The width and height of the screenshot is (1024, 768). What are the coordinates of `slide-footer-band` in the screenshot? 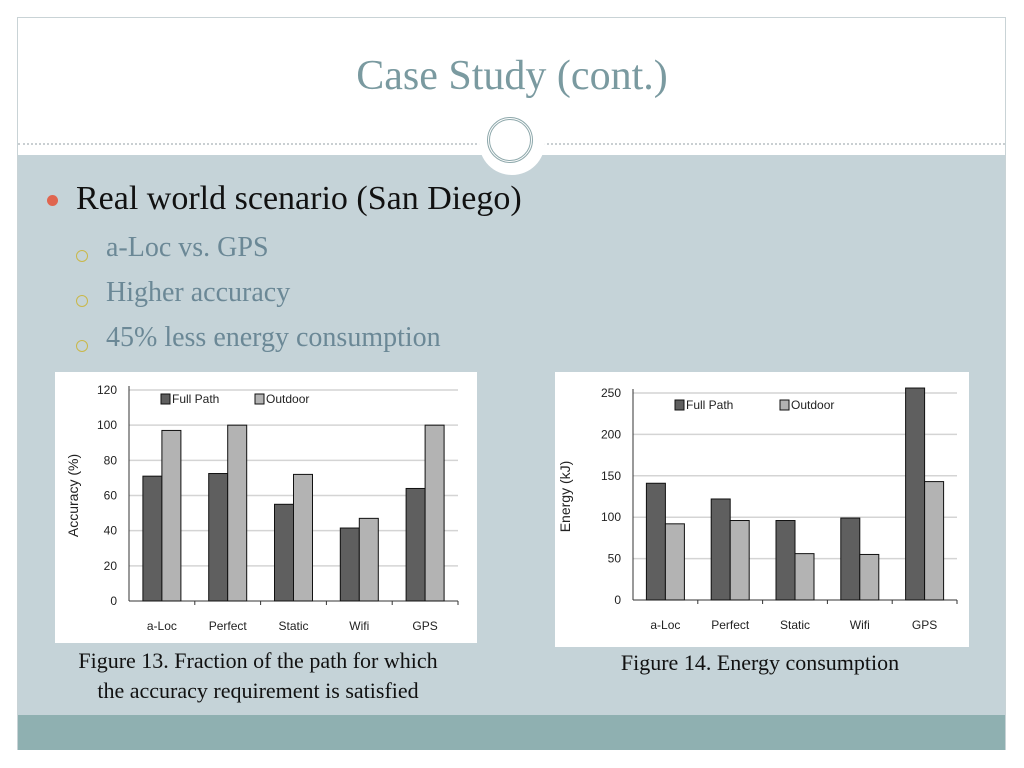 It's located at (511, 732).